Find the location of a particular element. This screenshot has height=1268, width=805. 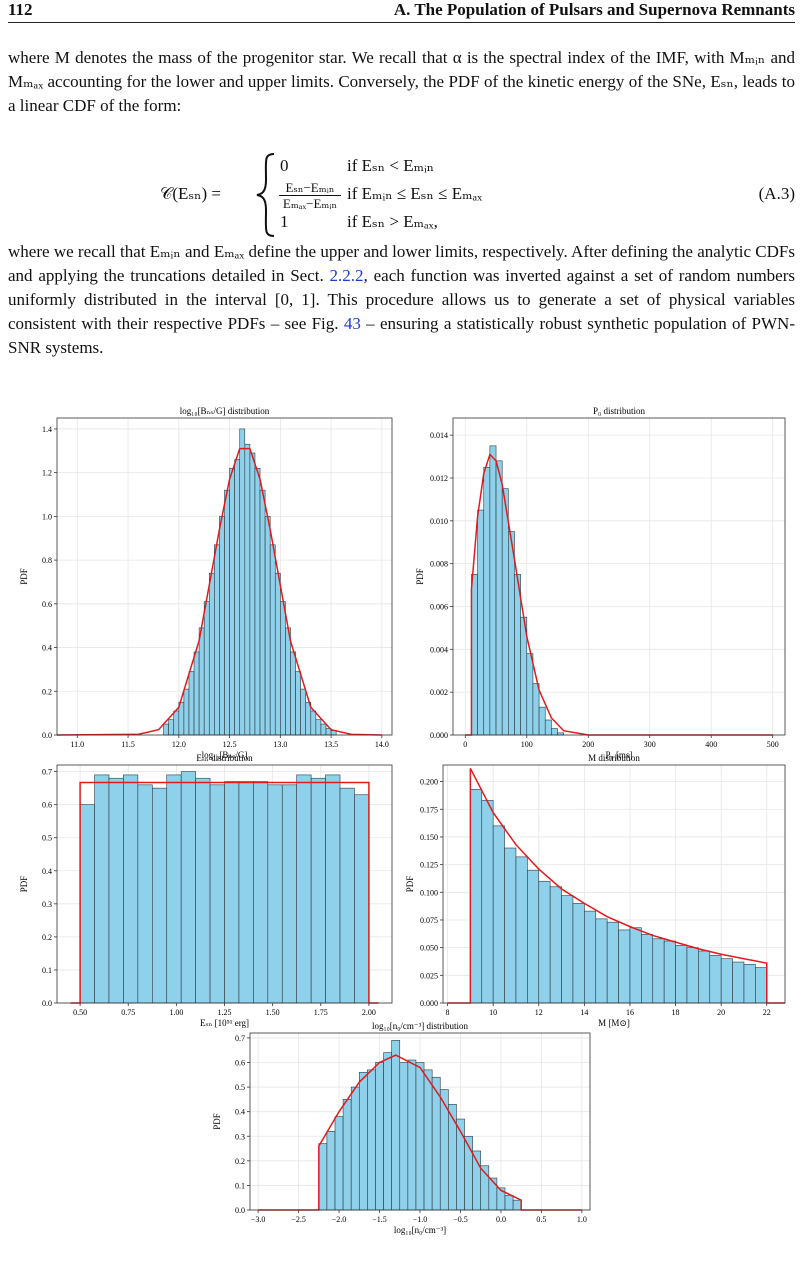

y-tick-label: 0.2 is located at coordinates (47, 937).